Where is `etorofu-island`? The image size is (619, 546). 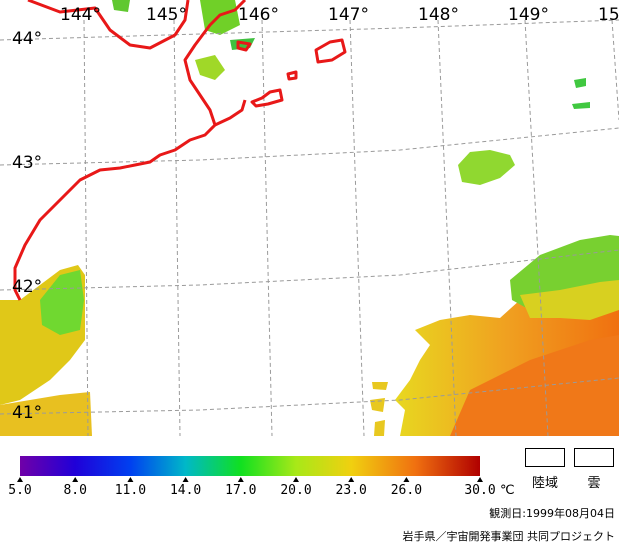 etorofu-island is located at coordinates (330, 51).